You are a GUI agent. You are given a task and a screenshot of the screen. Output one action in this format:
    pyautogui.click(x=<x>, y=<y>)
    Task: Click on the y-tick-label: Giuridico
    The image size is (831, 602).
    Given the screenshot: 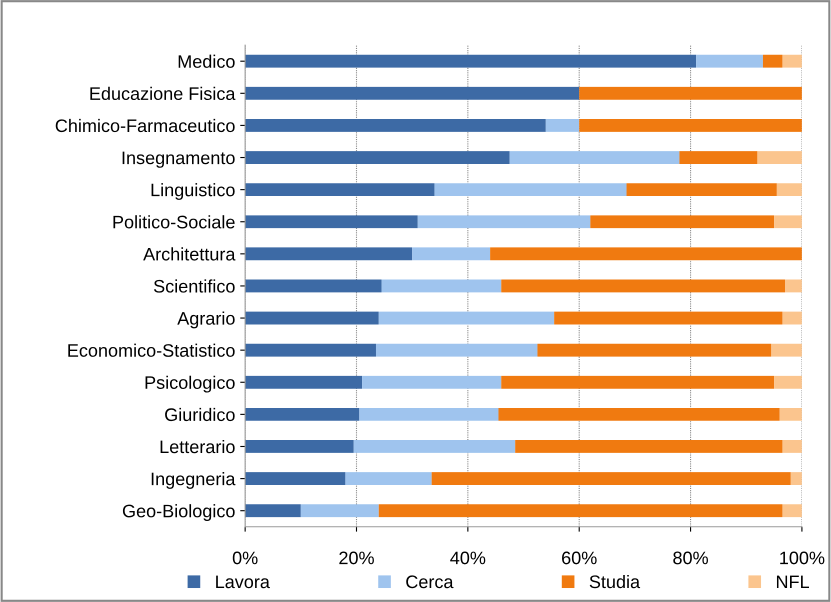 What is the action you would take?
    pyautogui.click(x=200, y=415)
    